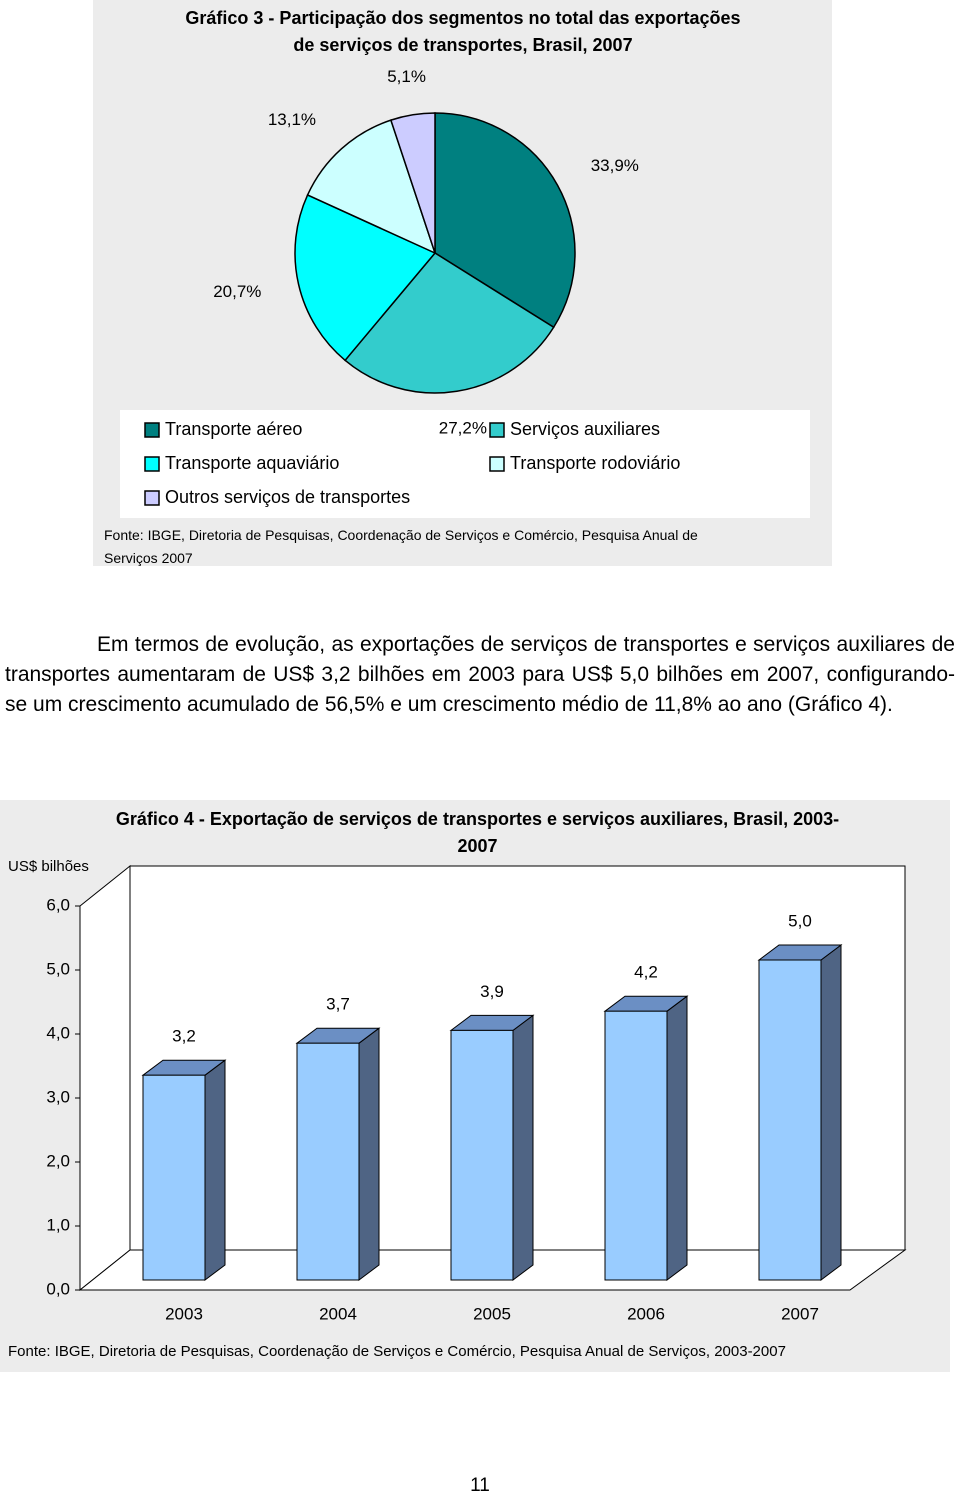 This screenshot has height=1496, width=960. Describe the element at coordinates (58, 1160) in the screenshot. I see `y-tick-label: 2,0` at that location.